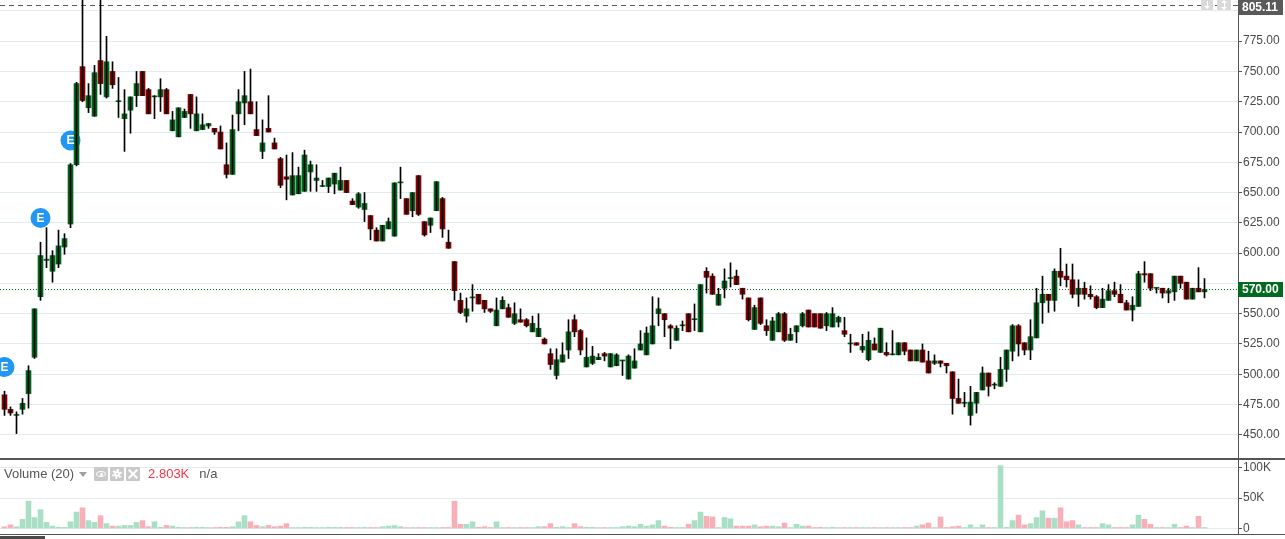  Describe the element at coordinates (1262, 70) in the screenshot. I see `y-tick-label: 750.00` at that location.